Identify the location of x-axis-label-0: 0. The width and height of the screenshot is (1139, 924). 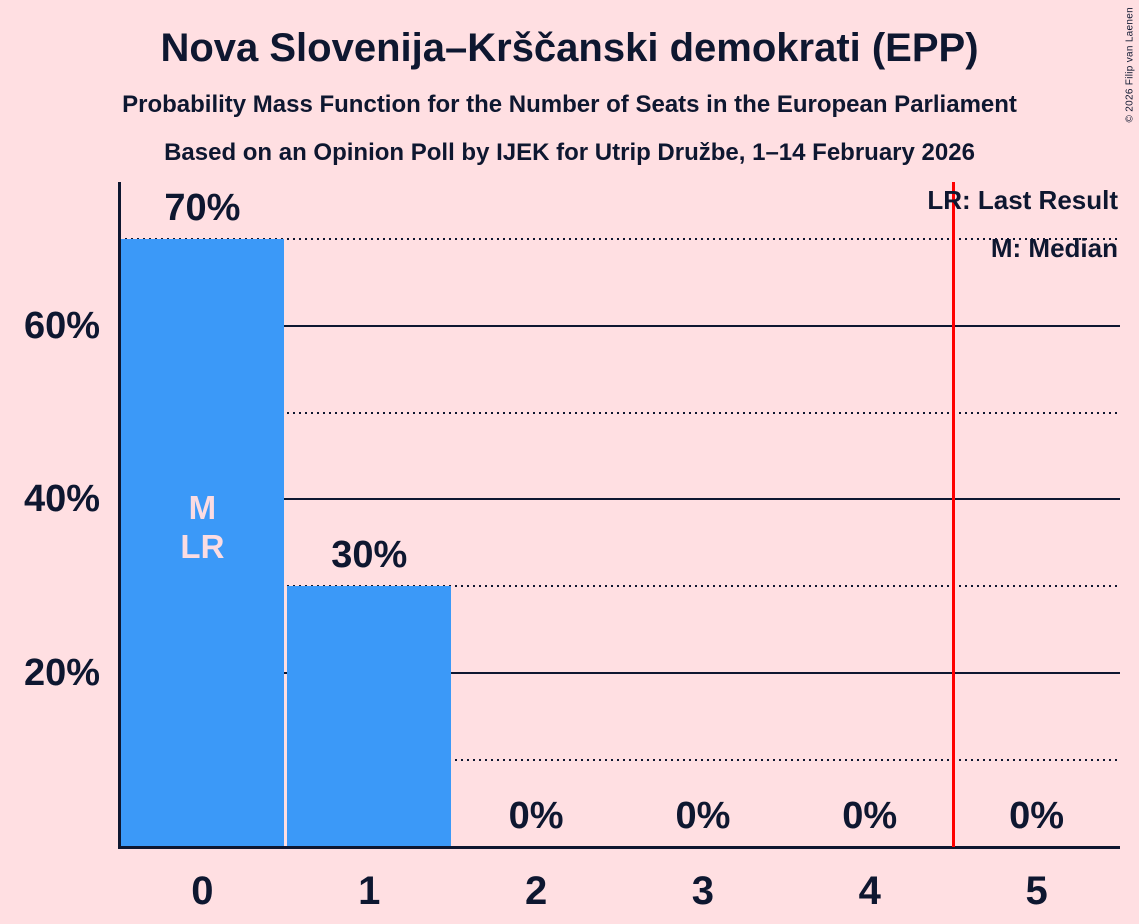
(202, 891).